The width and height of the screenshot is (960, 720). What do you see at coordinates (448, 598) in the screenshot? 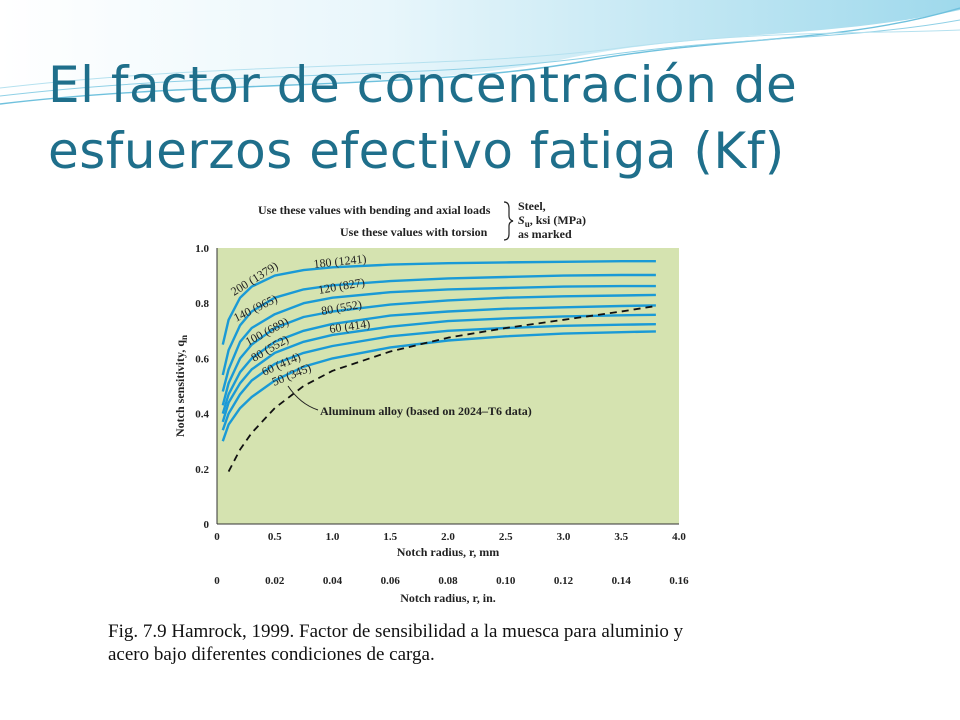
I see `x2-axis-label: Notch radius, r, in.` at bounding box center [448, 598].